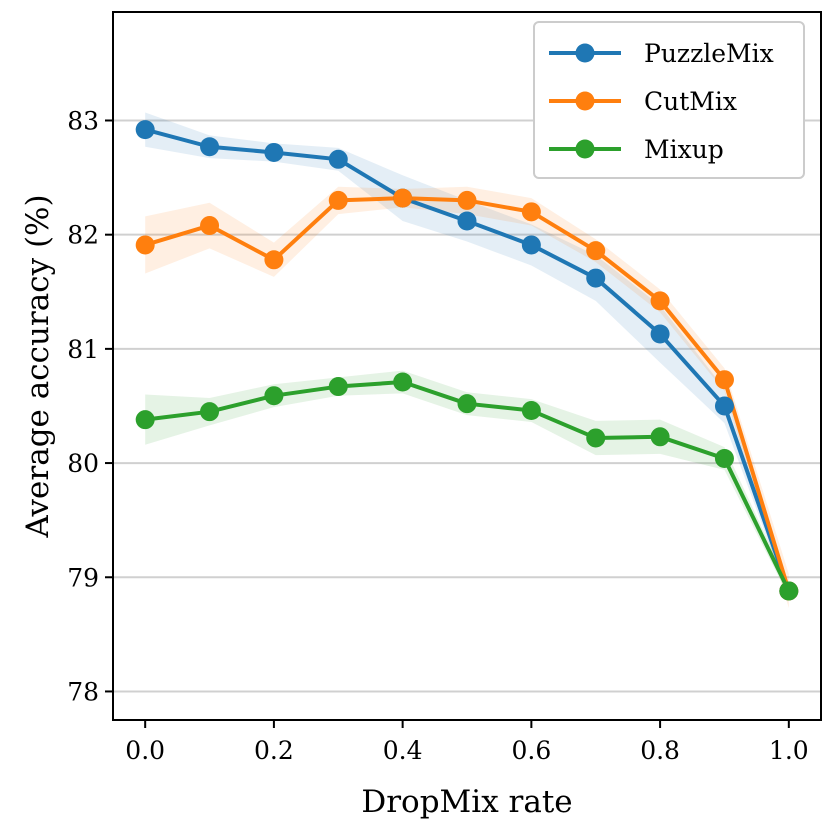  Describe the element at coordinates (83, 691) in the screenshot. I see `y-tick-label: 78` at that location.